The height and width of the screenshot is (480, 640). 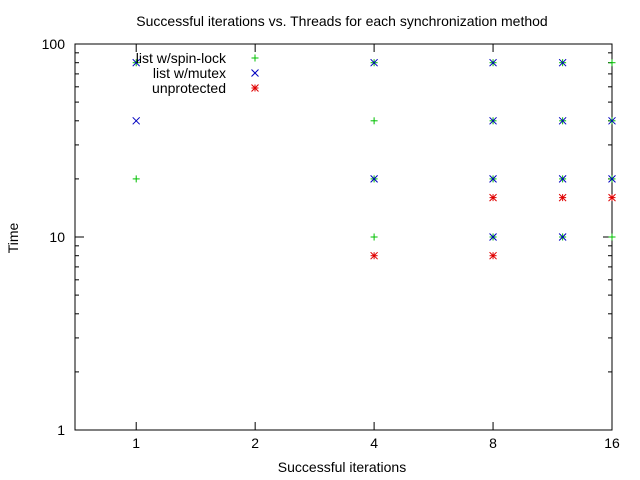 I want to click on legend-label: list w/mutex, so click(x=189, y=73).